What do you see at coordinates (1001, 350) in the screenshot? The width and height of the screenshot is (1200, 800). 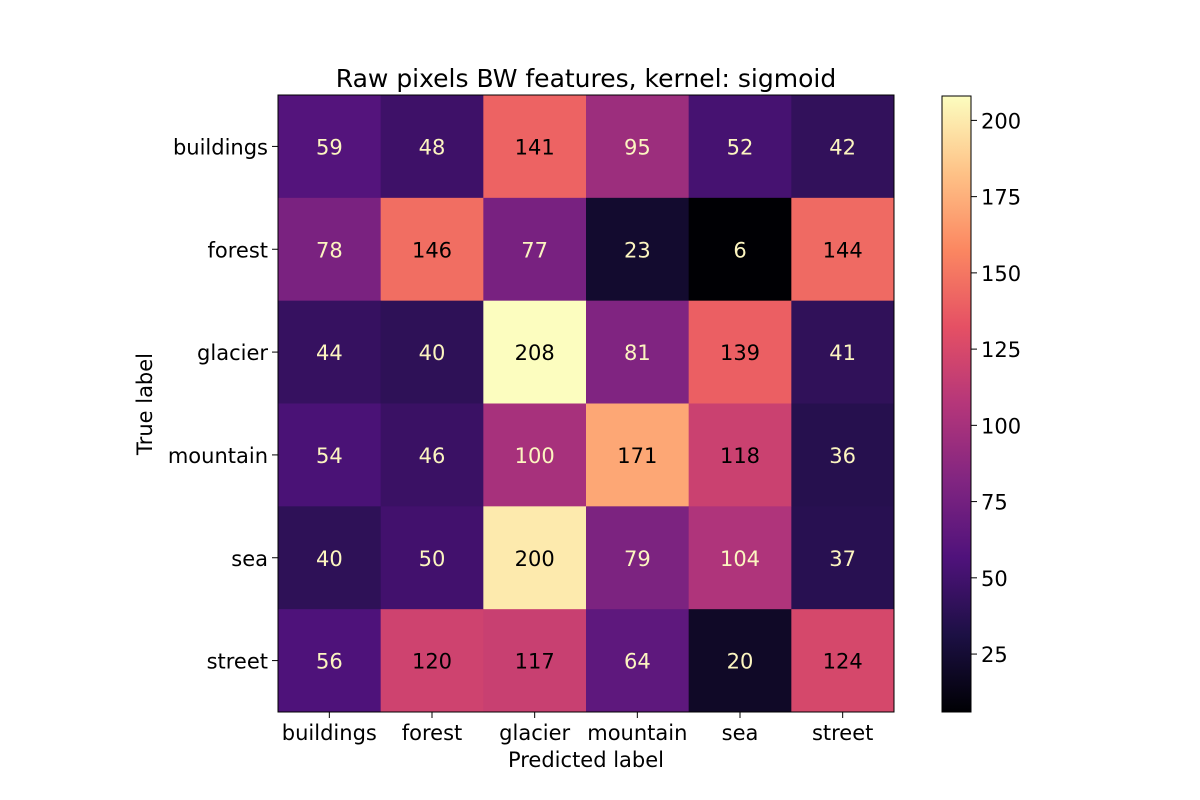 I see `colorbar-tick-label: 125` at bounding box center [1001, 350].